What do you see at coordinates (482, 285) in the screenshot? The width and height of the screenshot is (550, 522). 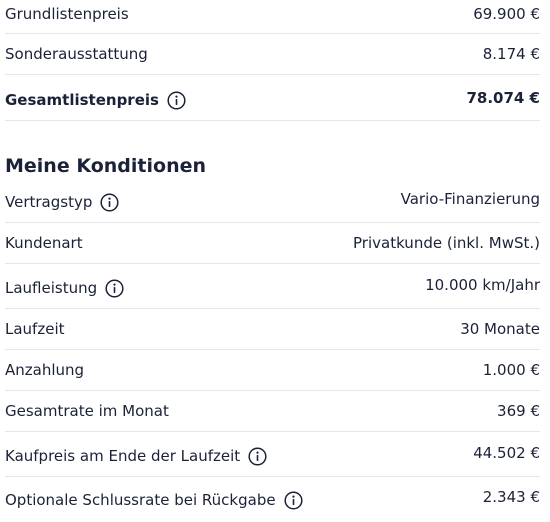 I see `row-value: 10.000 km/Jahr` at bounding box center [482, 285].